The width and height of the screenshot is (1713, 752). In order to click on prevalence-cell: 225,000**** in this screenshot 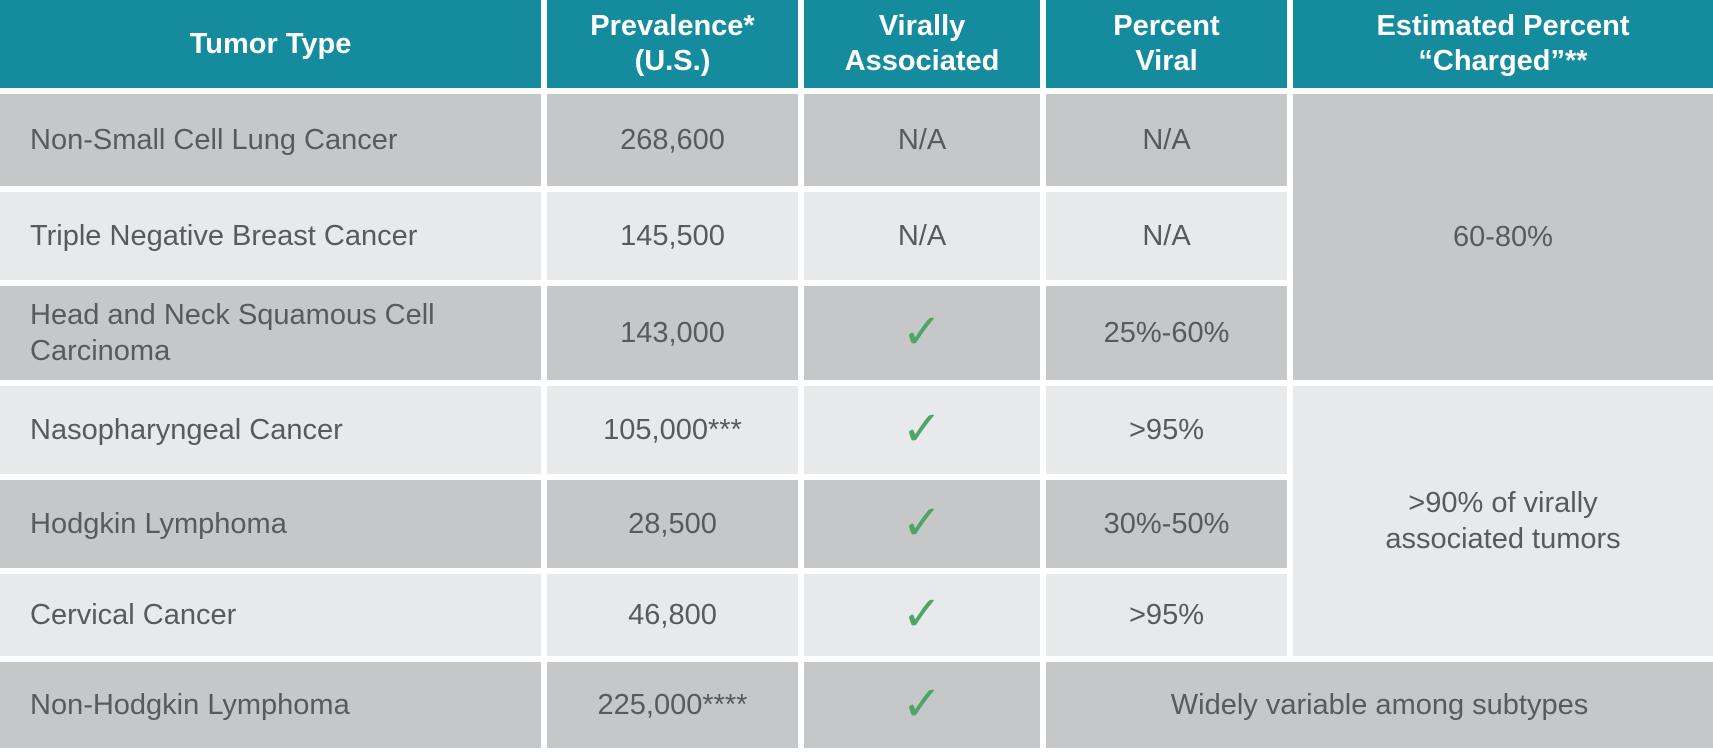, I will do `click(672, 705)`.